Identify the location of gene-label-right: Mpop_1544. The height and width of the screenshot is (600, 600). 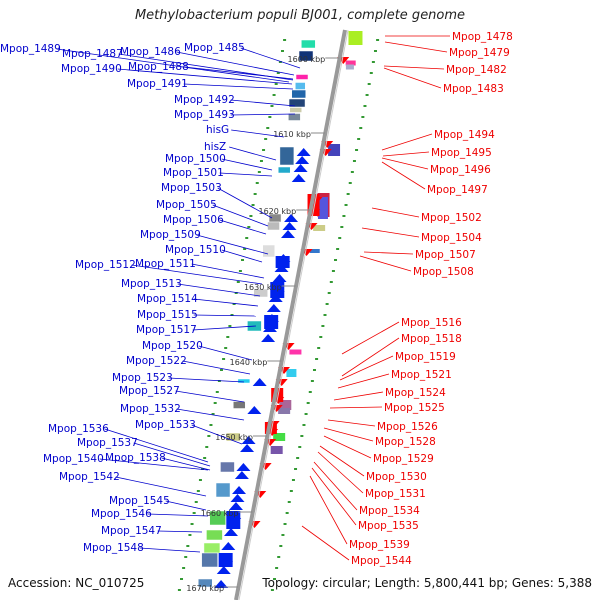
(381, 561).